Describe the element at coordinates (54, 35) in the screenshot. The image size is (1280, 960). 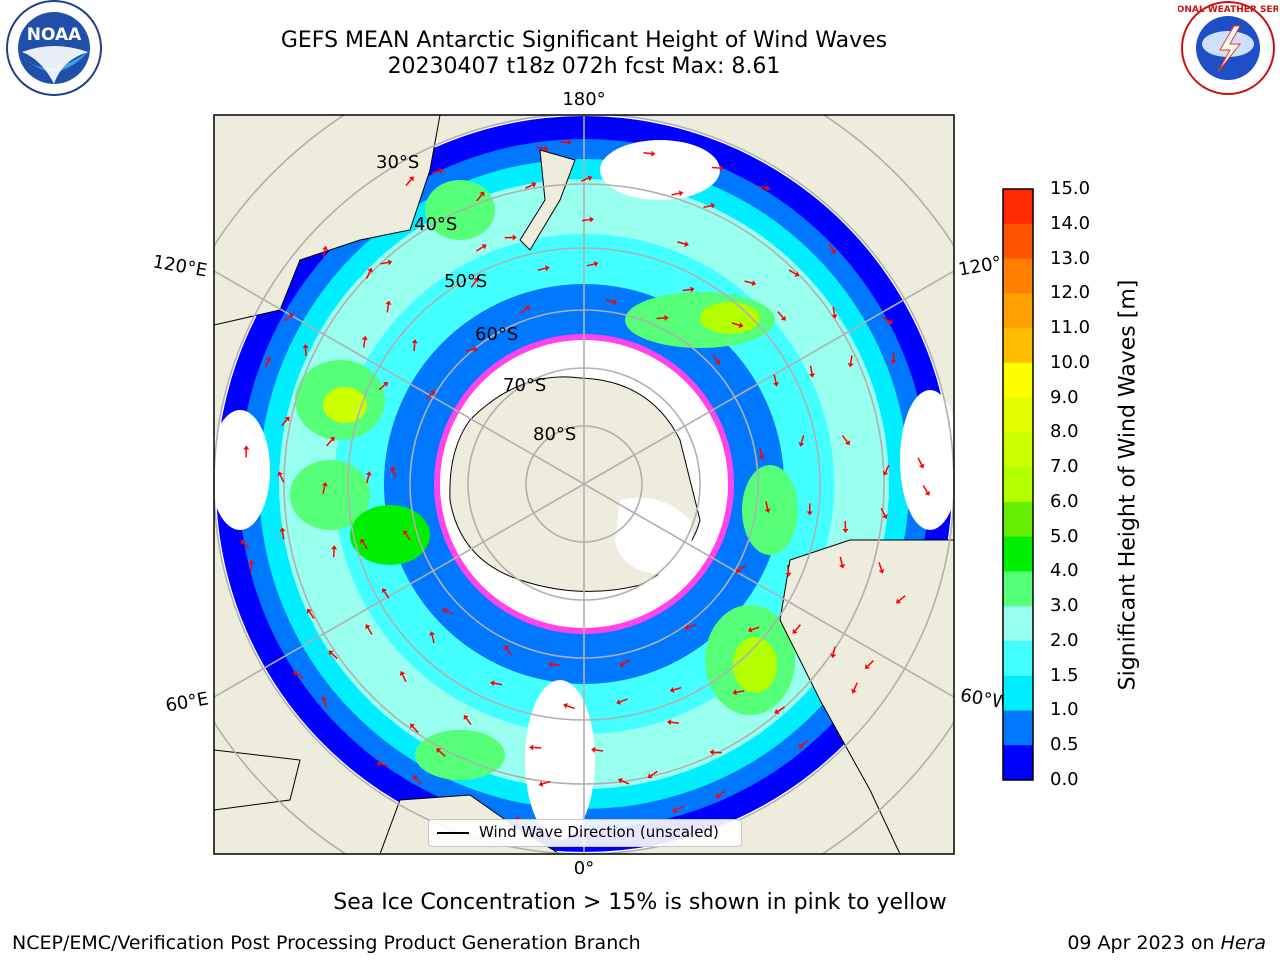
I see `noaa-logo-text: NOAA` at that location.